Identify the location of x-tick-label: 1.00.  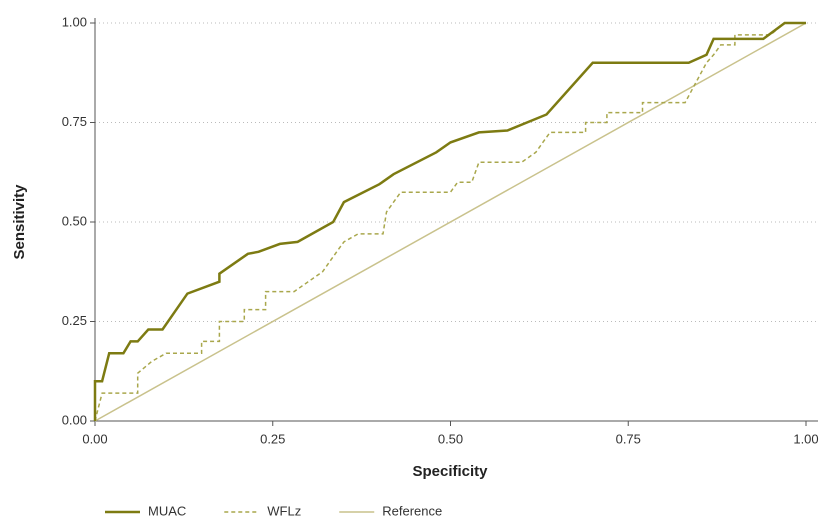
(805, 438).